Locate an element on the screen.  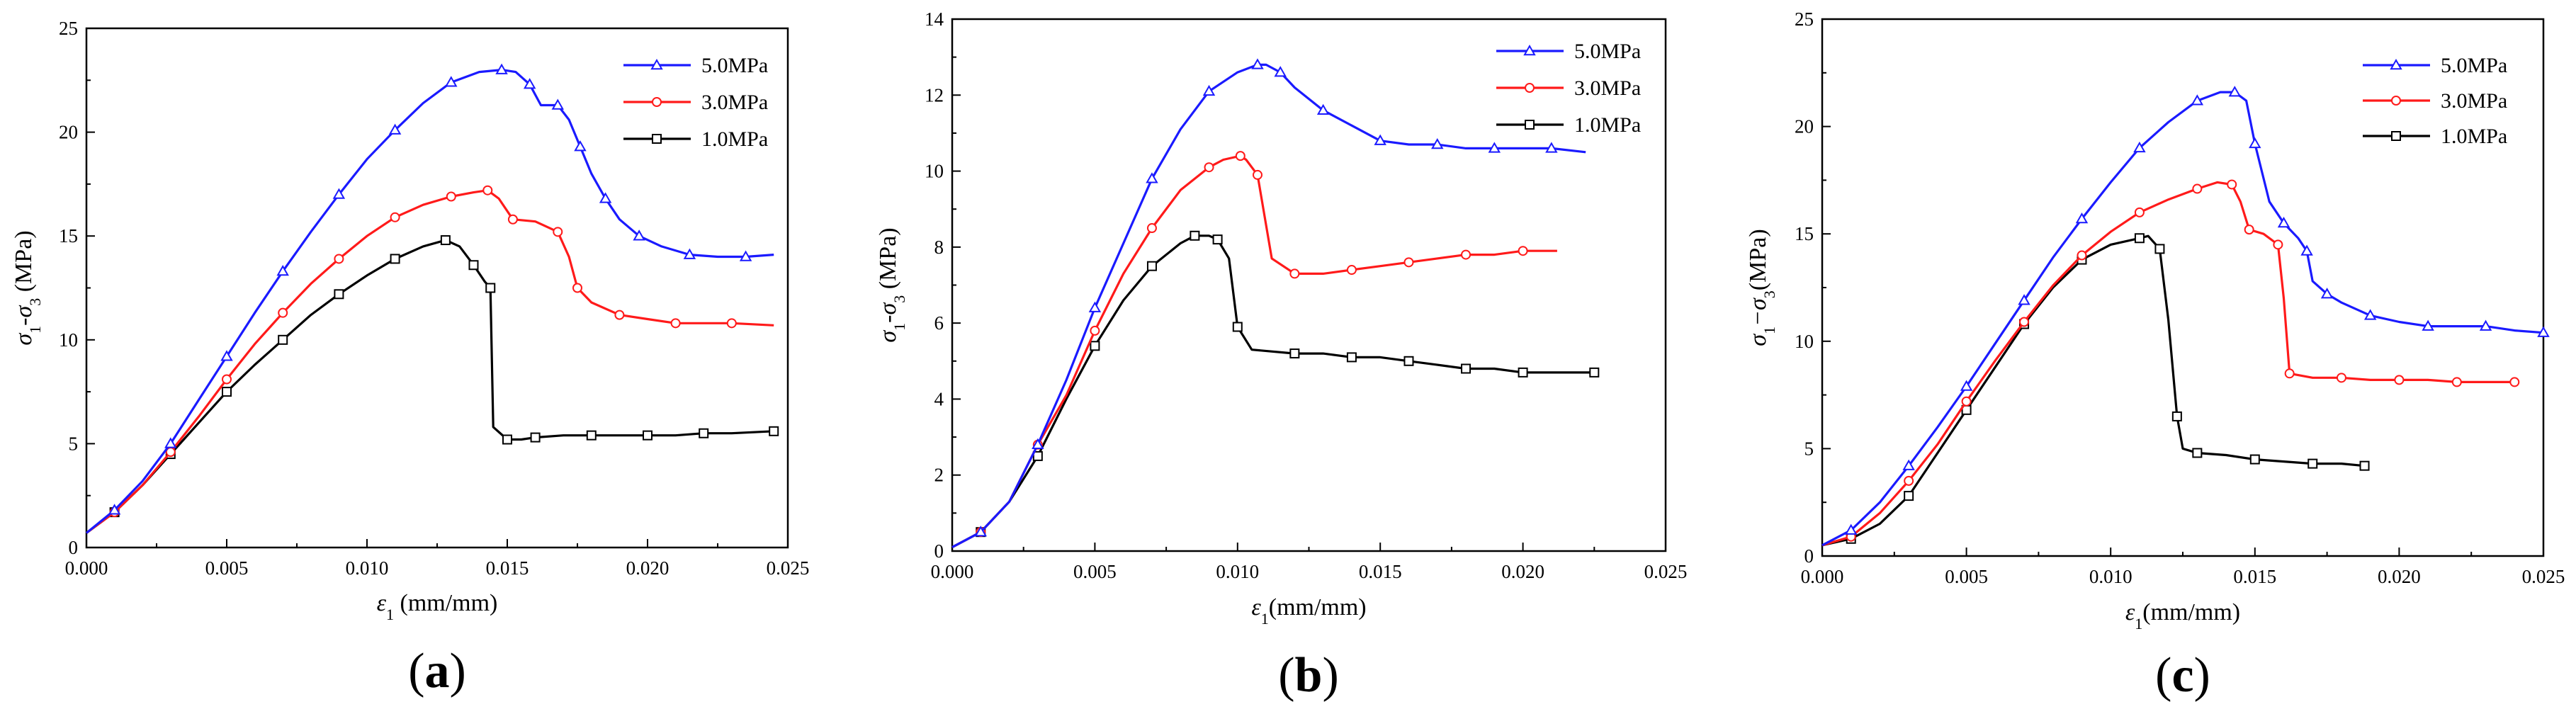
panel-label-letter: a is located at coordinates (437, 671).